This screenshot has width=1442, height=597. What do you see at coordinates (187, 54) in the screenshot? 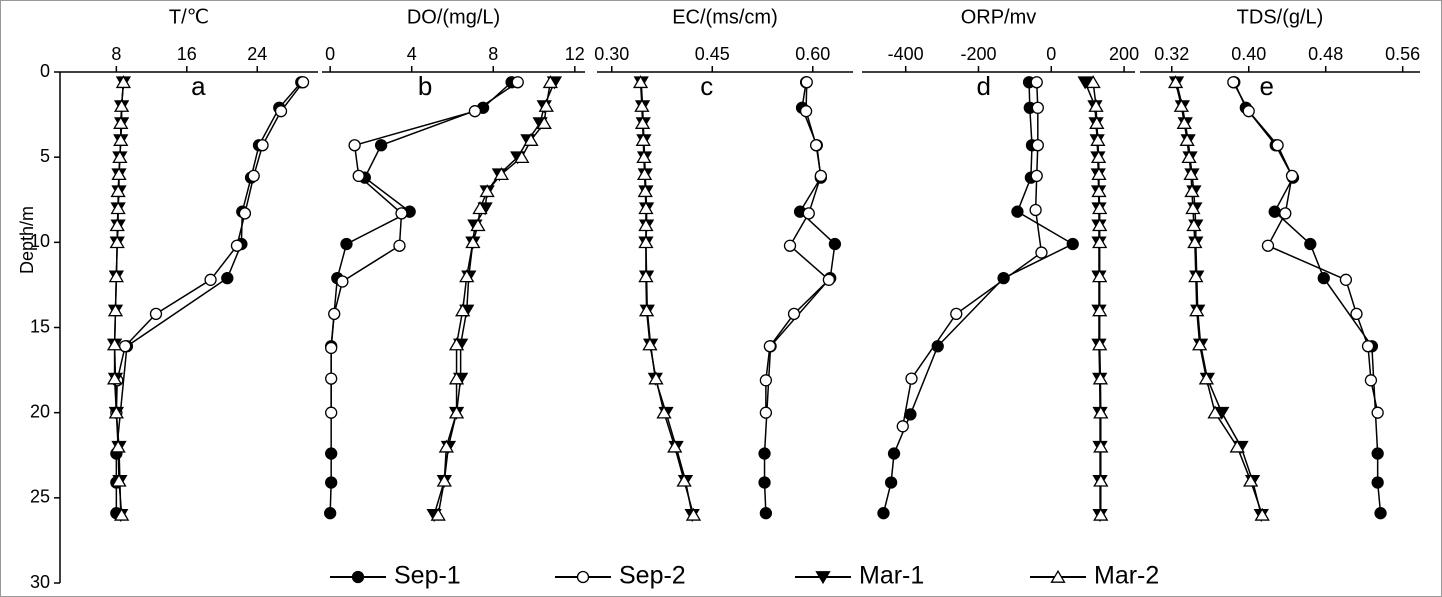
I see `x-tick-label: 16` at bounding box center [187, 54].